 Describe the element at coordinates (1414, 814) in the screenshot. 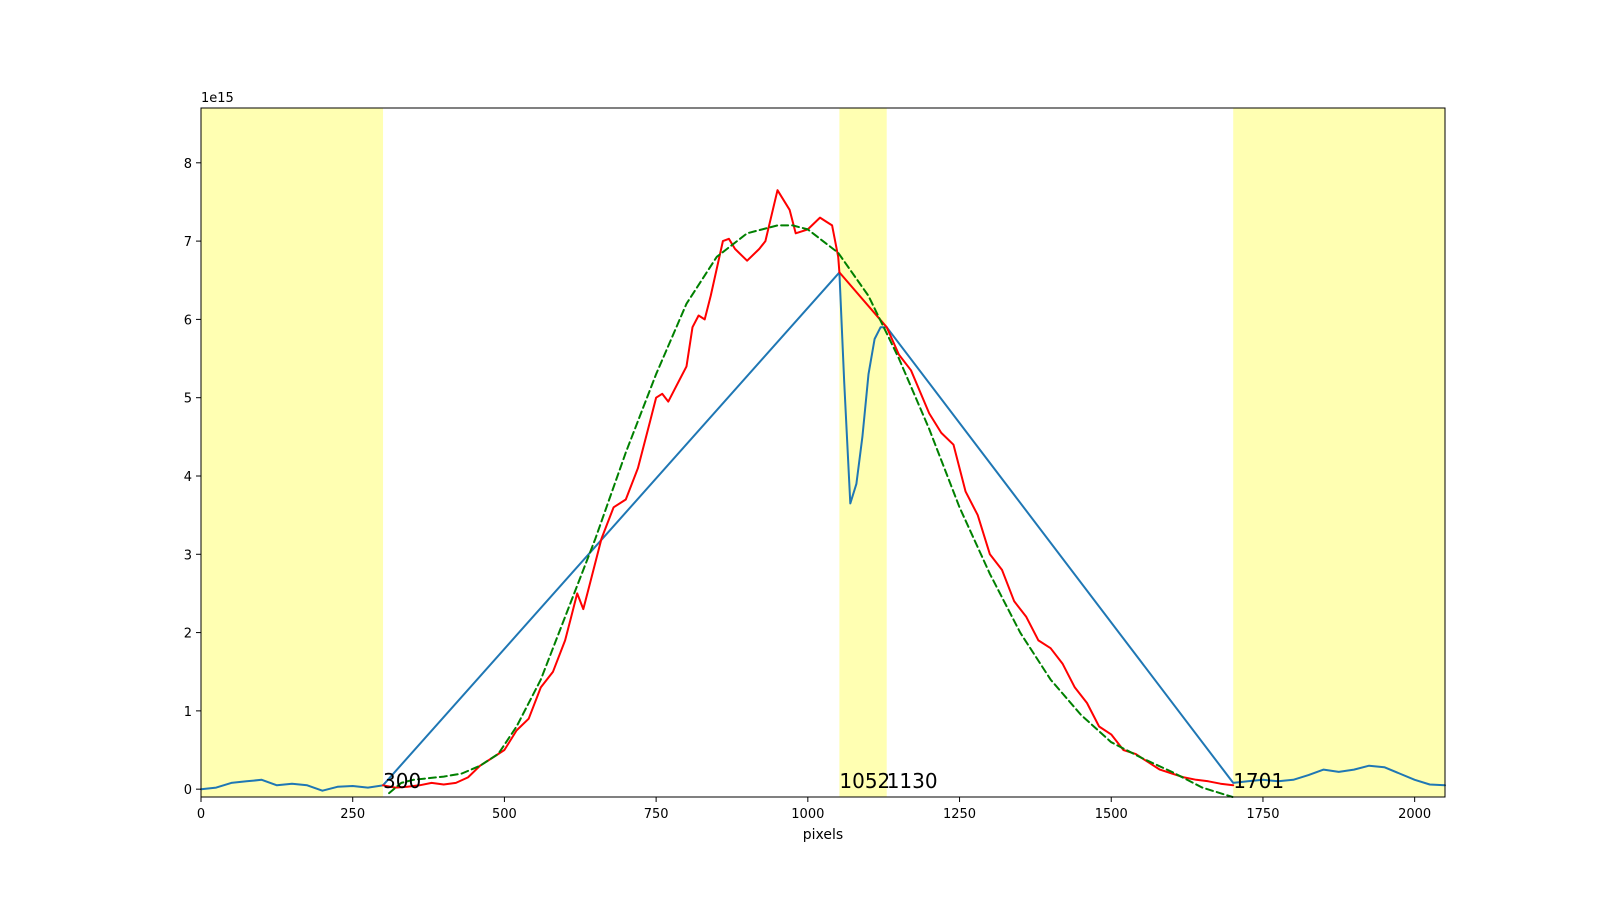

I see `x-tick-label-8: 2000` at that location.